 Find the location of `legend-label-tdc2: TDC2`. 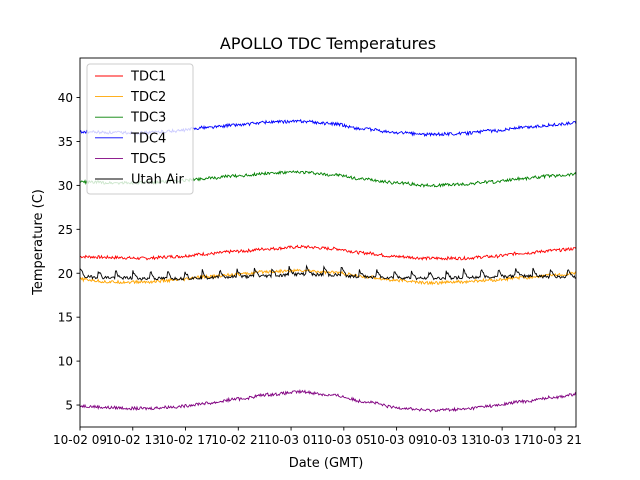

legend-label-tdc2: TDC2 is located at coordinates (148, 97).